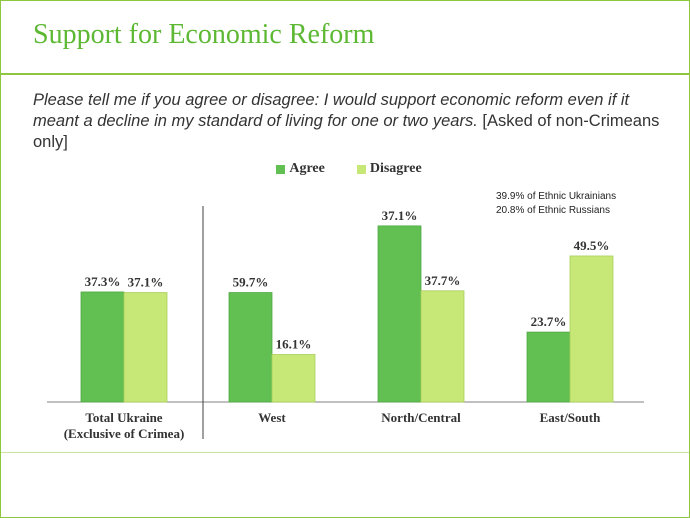 The height and width of the screenshot is (518, 690). Describe the element at coordinates (395, 168) in the screenshot. I see `legend-label-disagree: Disagree` at that location.